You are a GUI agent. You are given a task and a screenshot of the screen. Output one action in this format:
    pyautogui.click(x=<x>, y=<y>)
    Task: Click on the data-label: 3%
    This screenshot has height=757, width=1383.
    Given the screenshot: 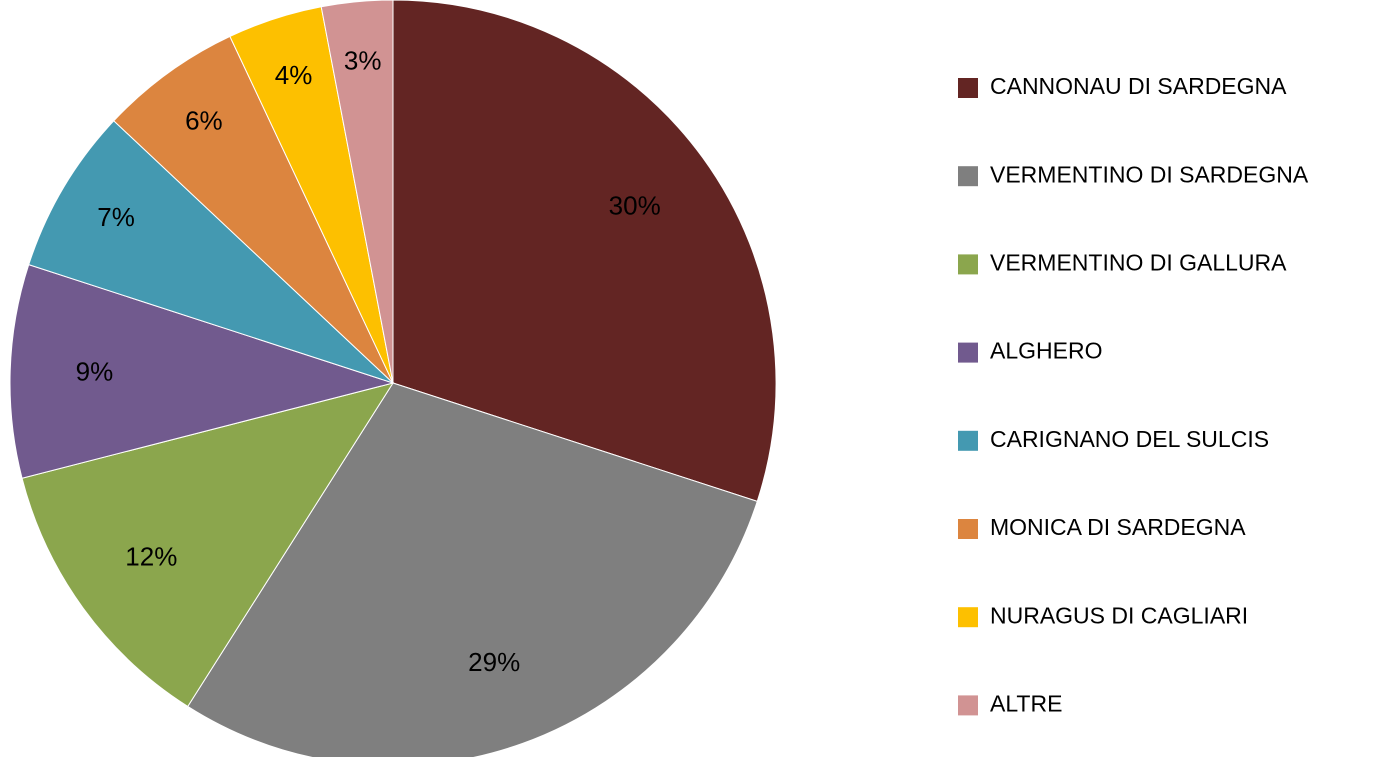 What is the action you would take?
    pyautogui.click(x=363, y=61)
    